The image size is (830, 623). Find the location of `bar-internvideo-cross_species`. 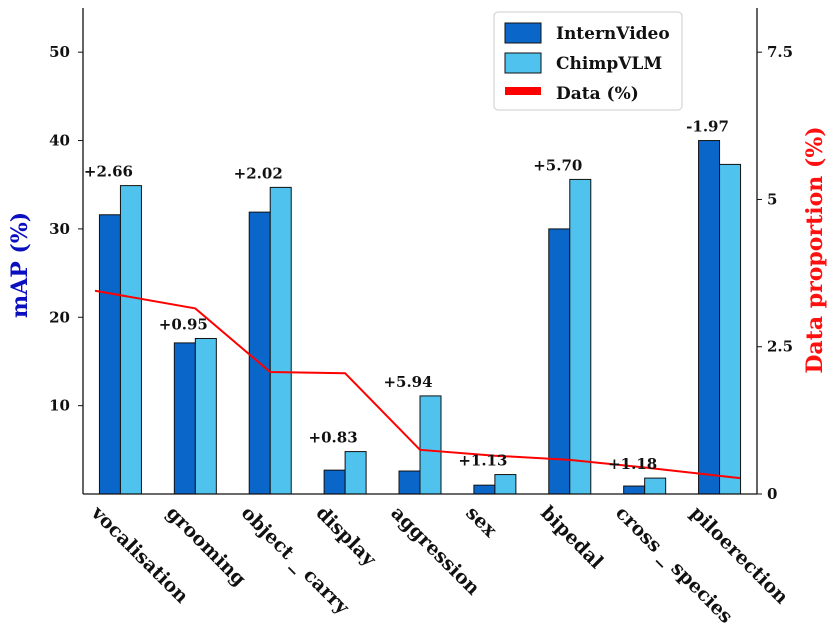

bar-internvideo-cross_species is located at coordinates (634, 490).